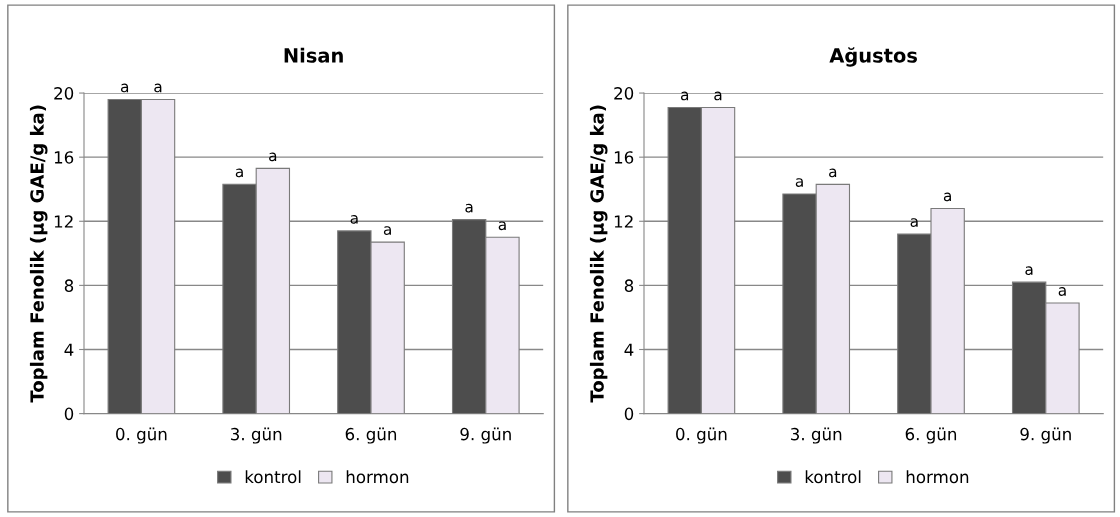  Describe the element at coordinates (313, 55) in the screenshot. I see `chart-title: Nisan` at that location.